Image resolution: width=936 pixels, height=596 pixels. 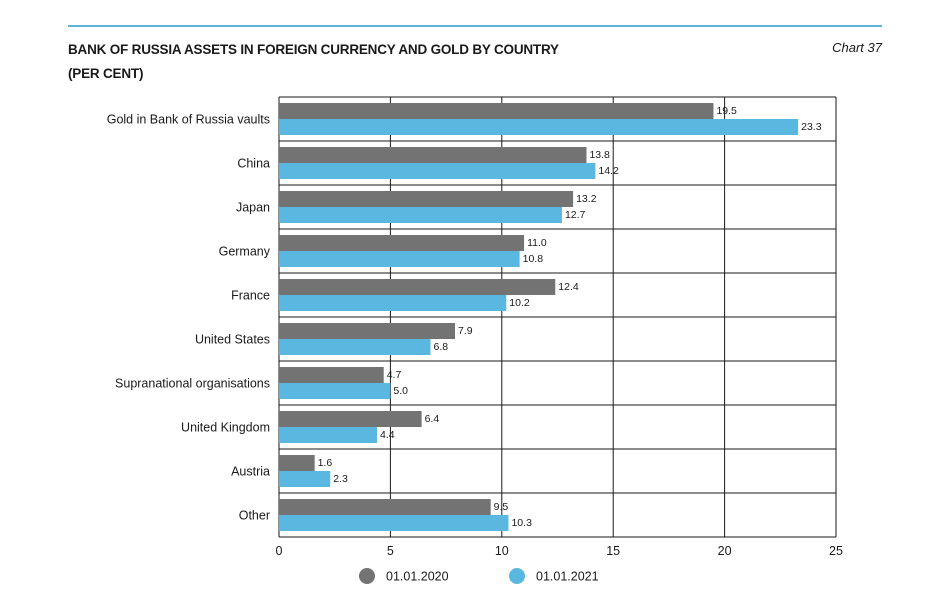 What do you see at coordinates (393, 303) in the screenshot?
I see `bar-01.01.2021-france` at bounding box center [393, 303].